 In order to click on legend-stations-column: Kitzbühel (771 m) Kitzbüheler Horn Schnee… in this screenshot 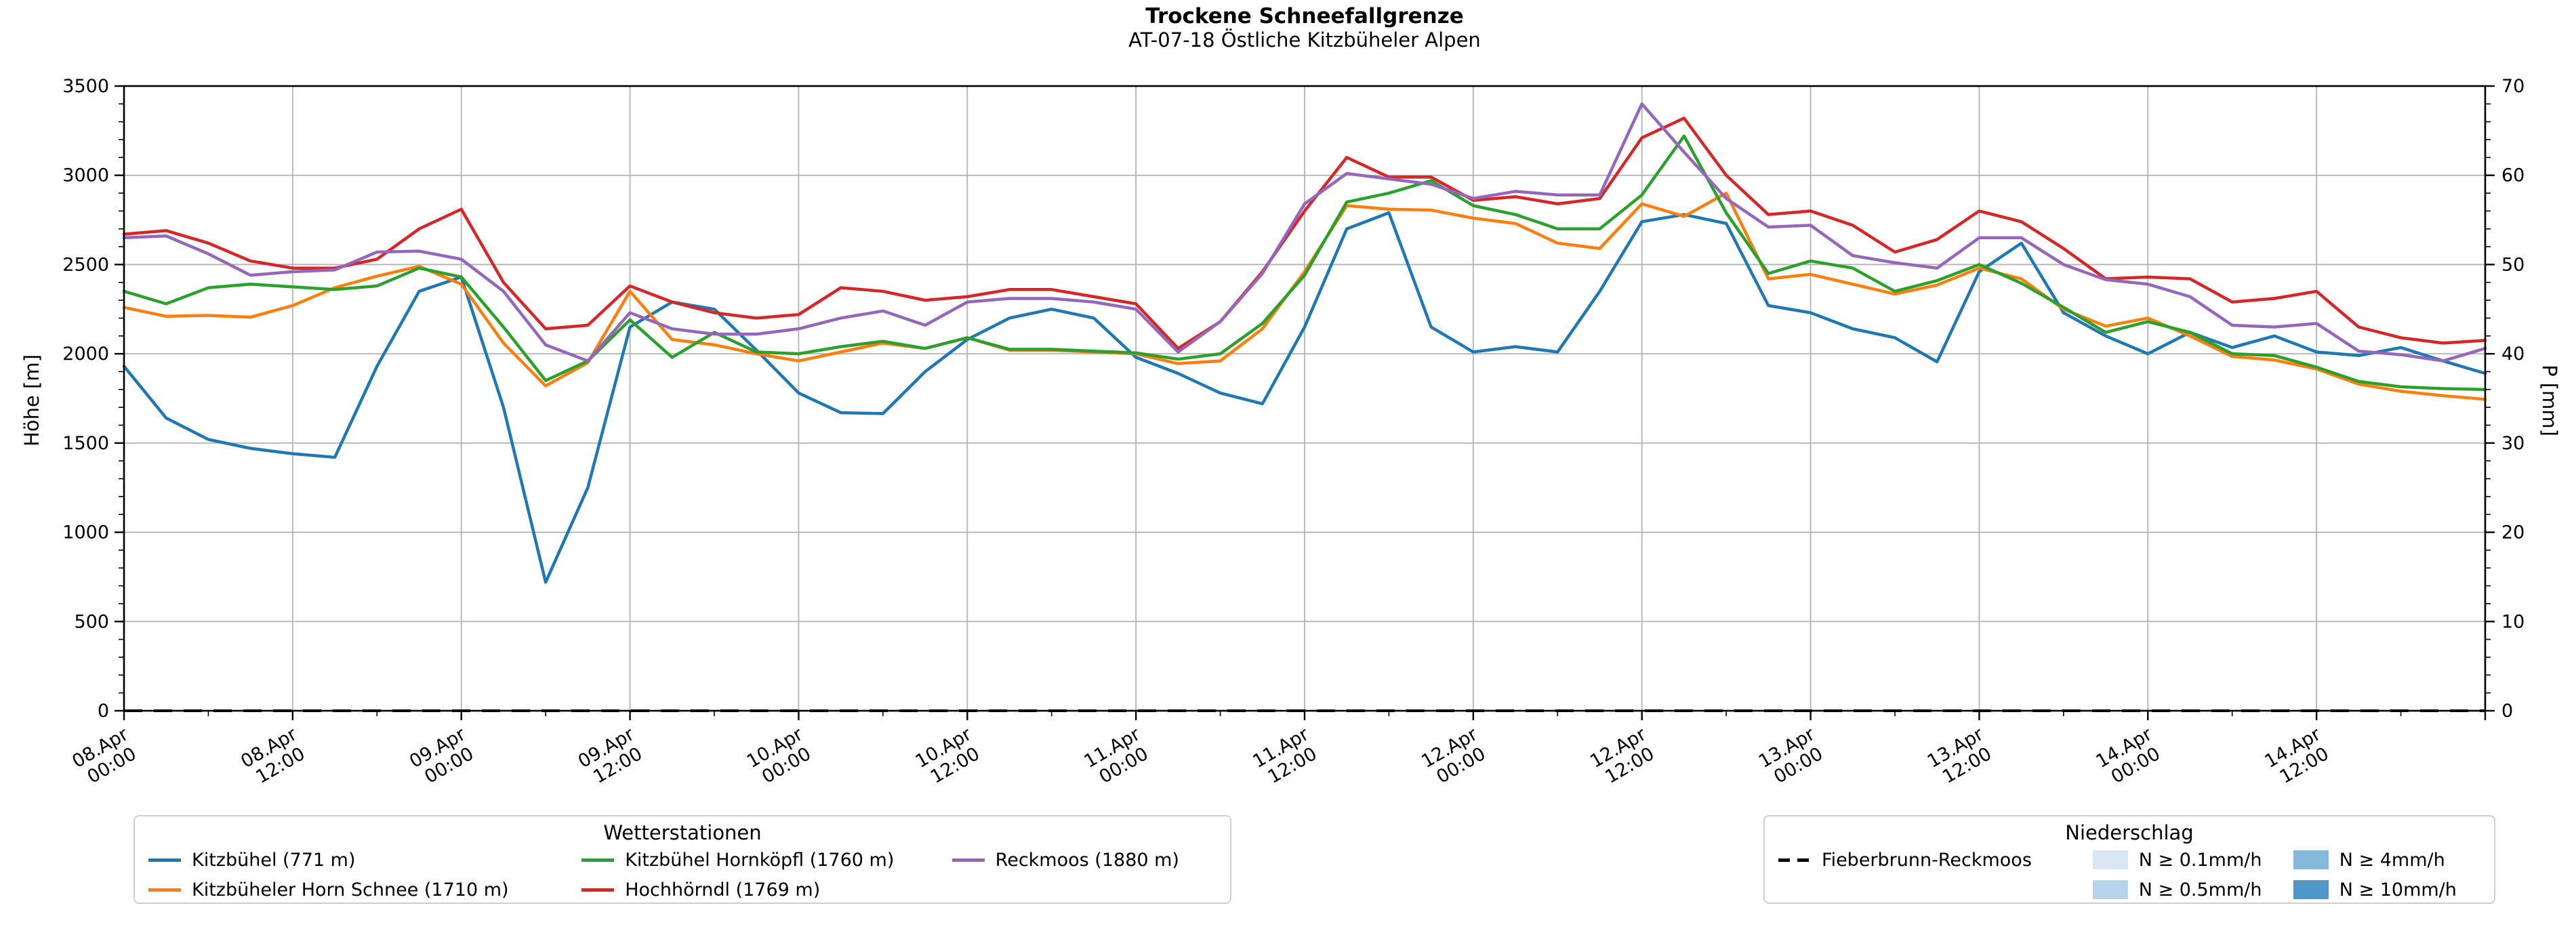, I will do `click(365, 875)`.